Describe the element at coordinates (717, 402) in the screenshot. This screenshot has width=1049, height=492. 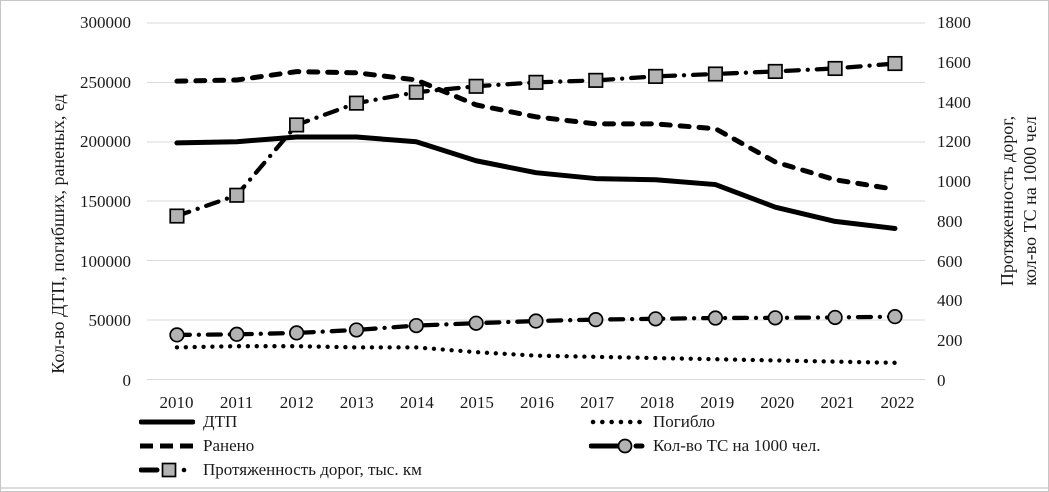
I see `x-axis-tick-label: 2019` at that location.